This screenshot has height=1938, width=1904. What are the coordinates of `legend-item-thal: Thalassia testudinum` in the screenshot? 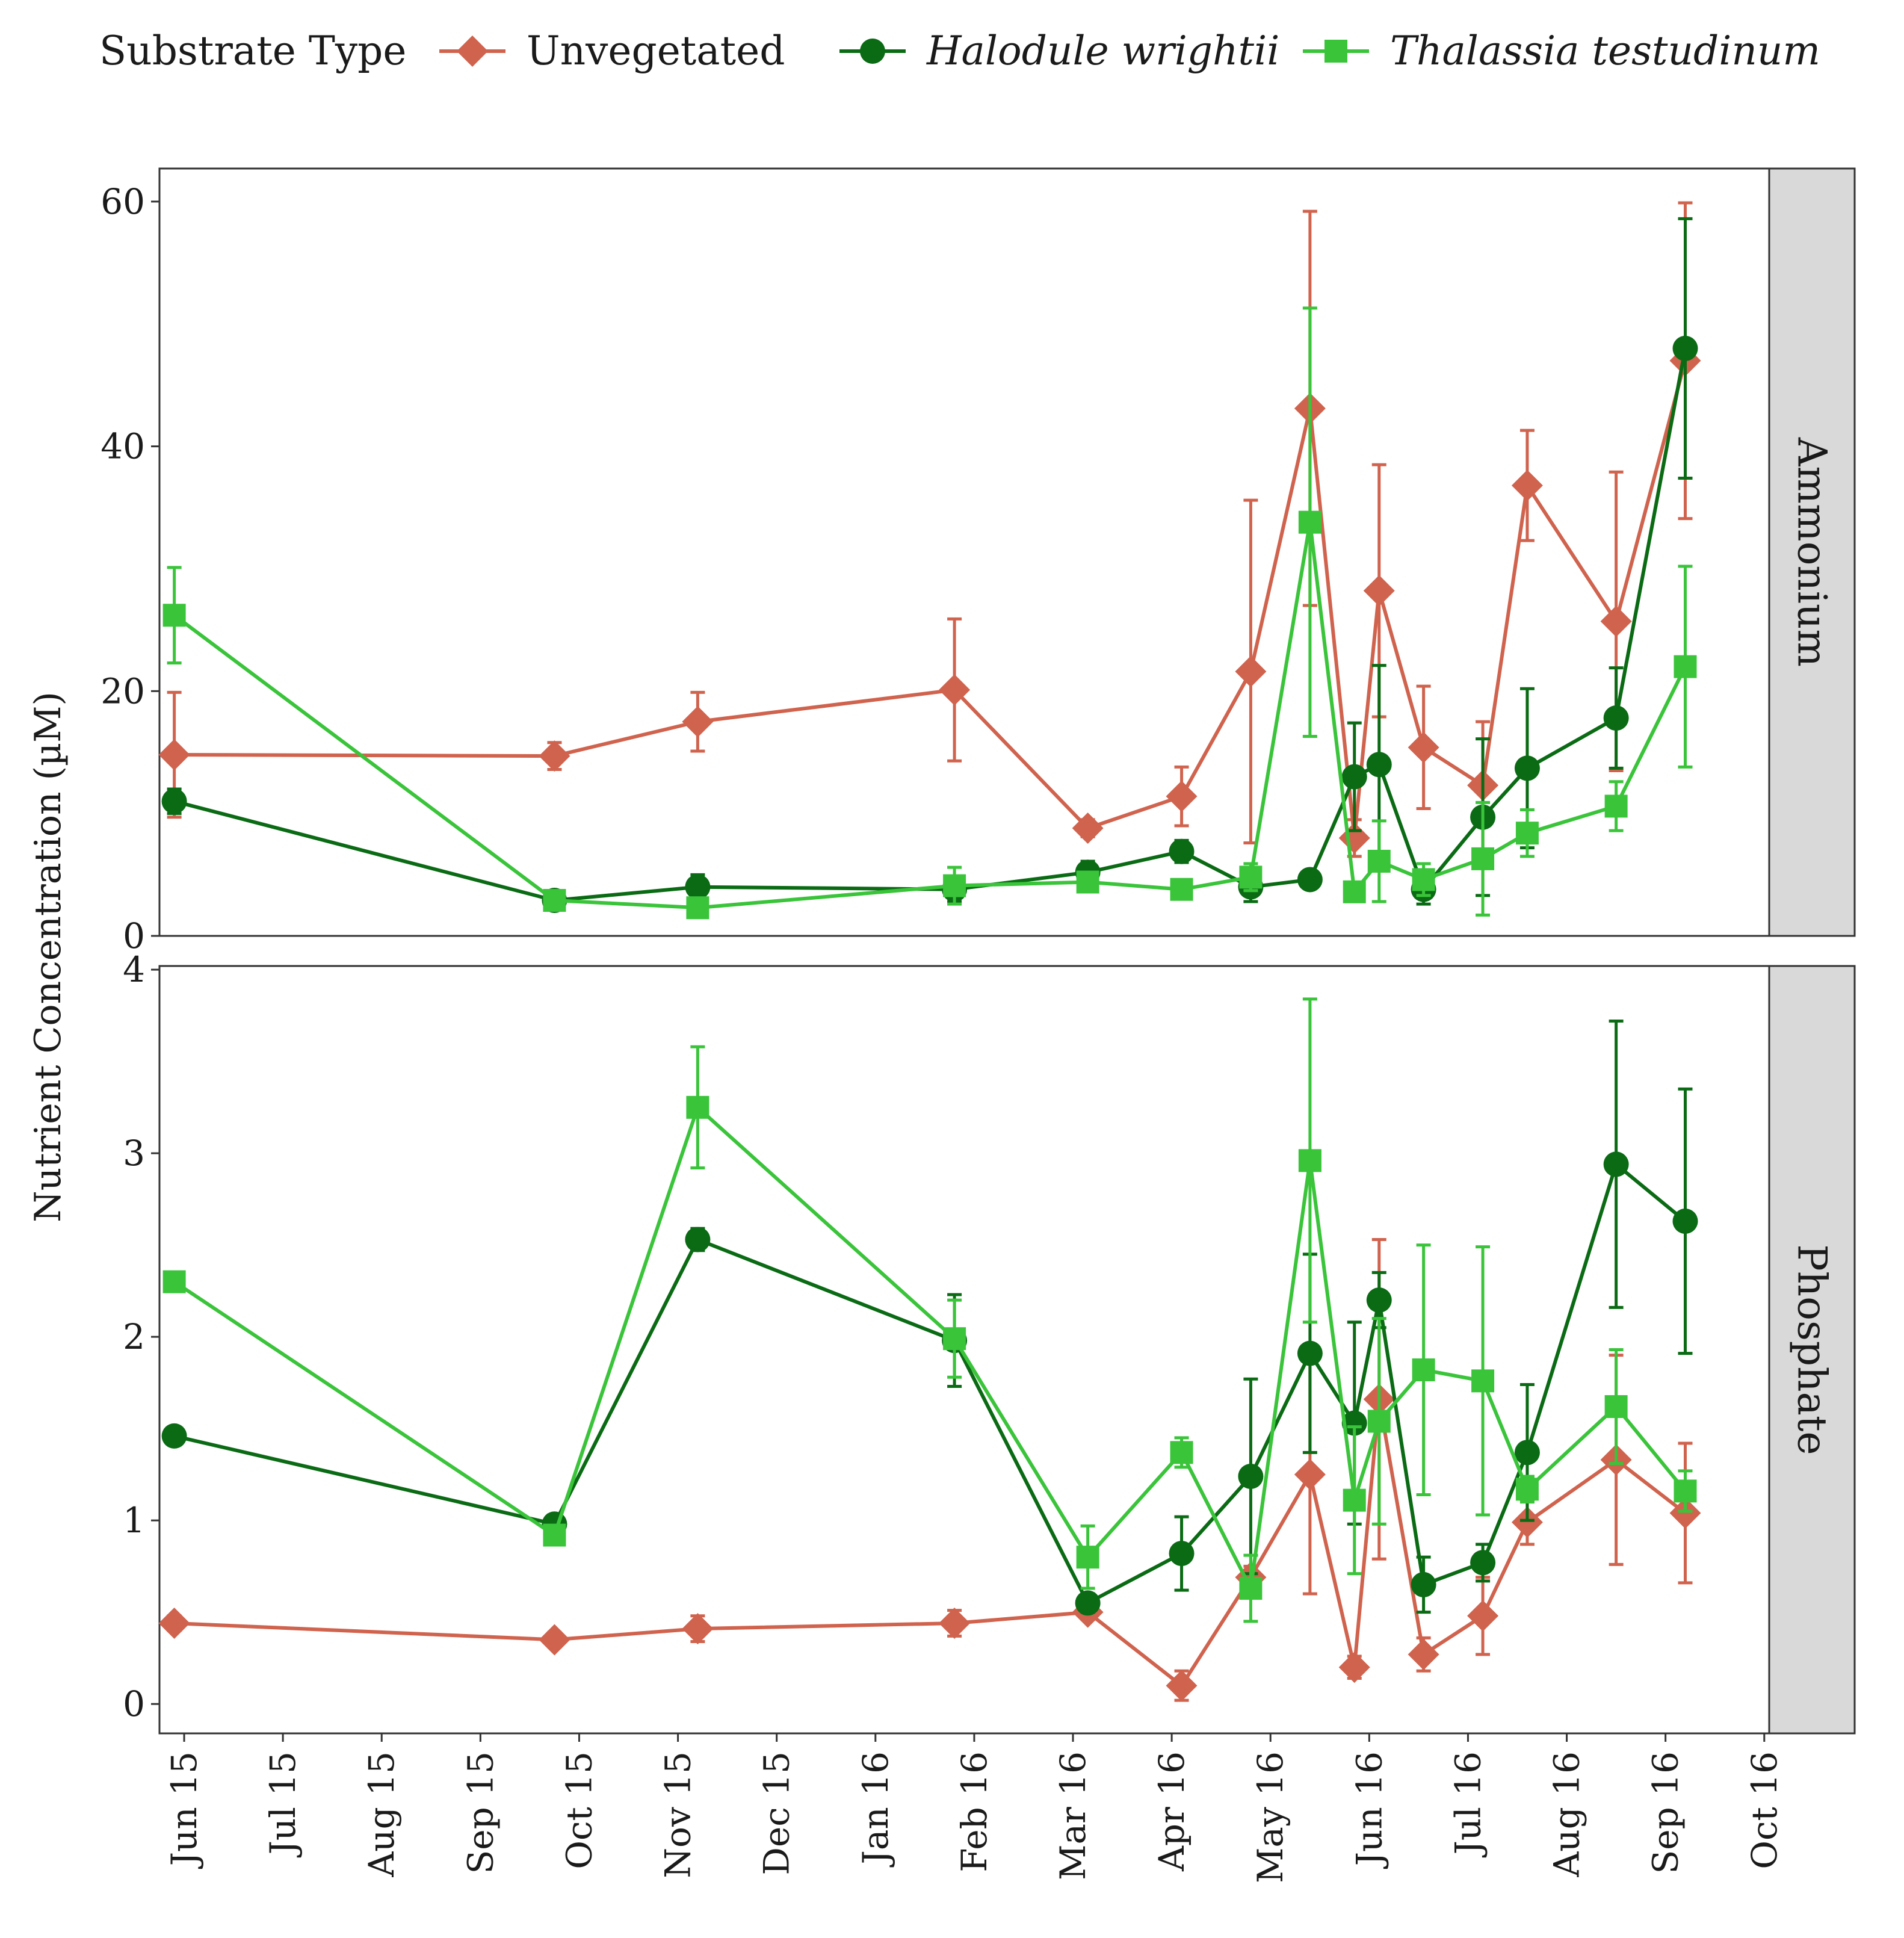 It's located at (1562, 51).